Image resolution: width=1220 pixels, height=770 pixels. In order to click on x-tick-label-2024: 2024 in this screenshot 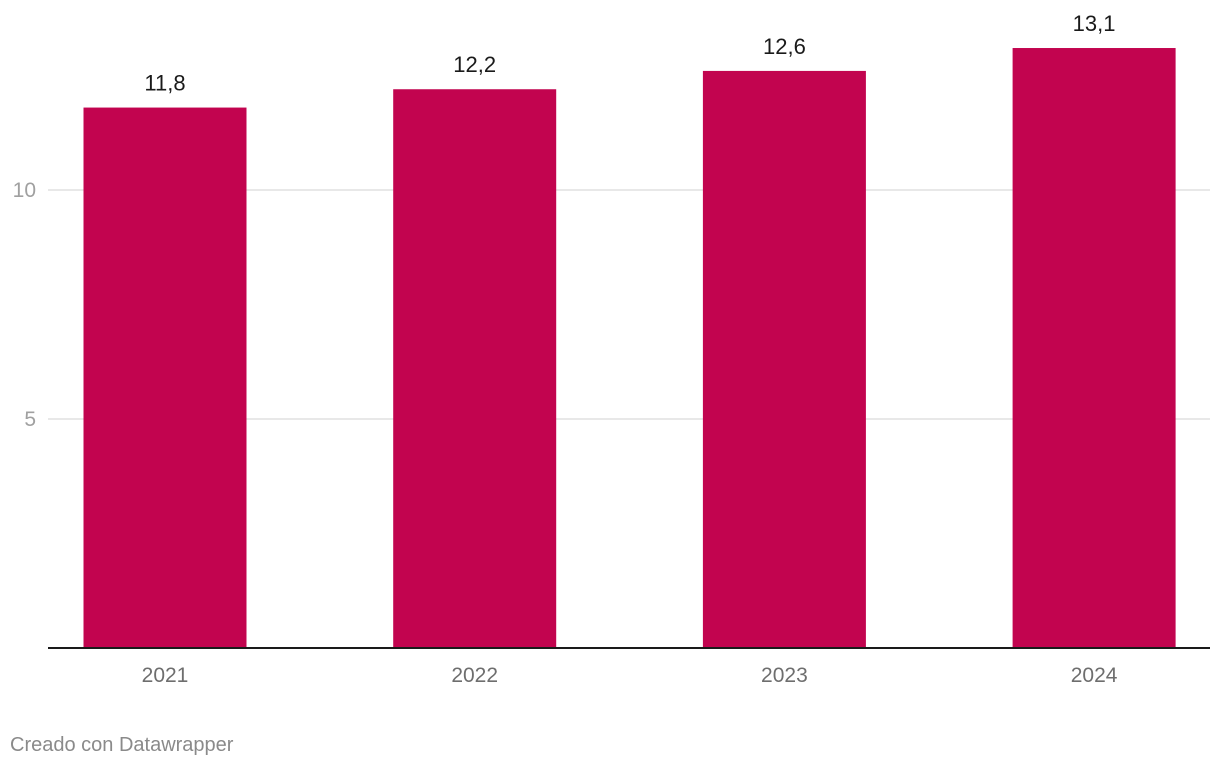, I will do `click(1094, 675)`.